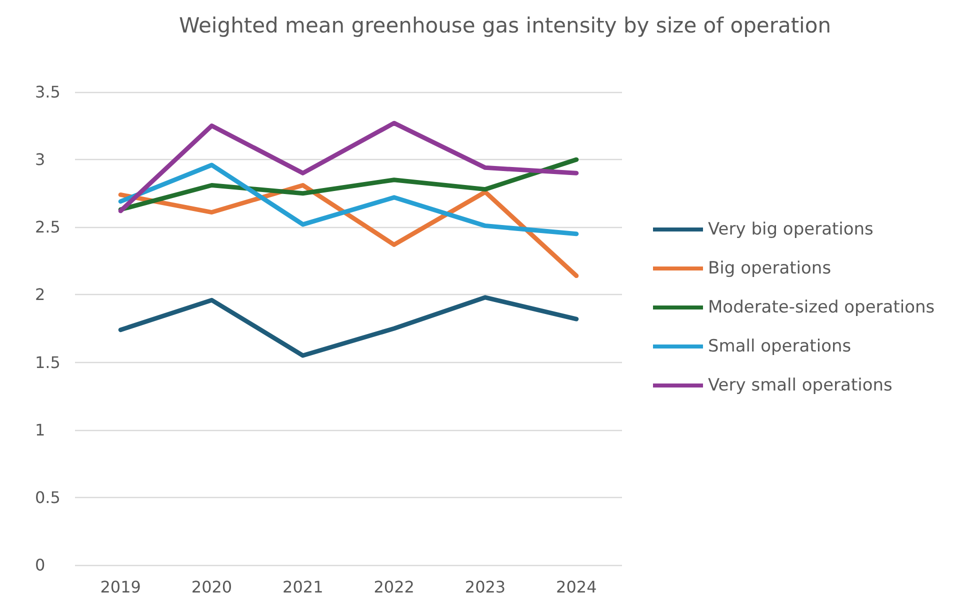  Describe the element at coordinates (576, 587) in the screenshot. I see `x-tick-label: 2024` at that location.